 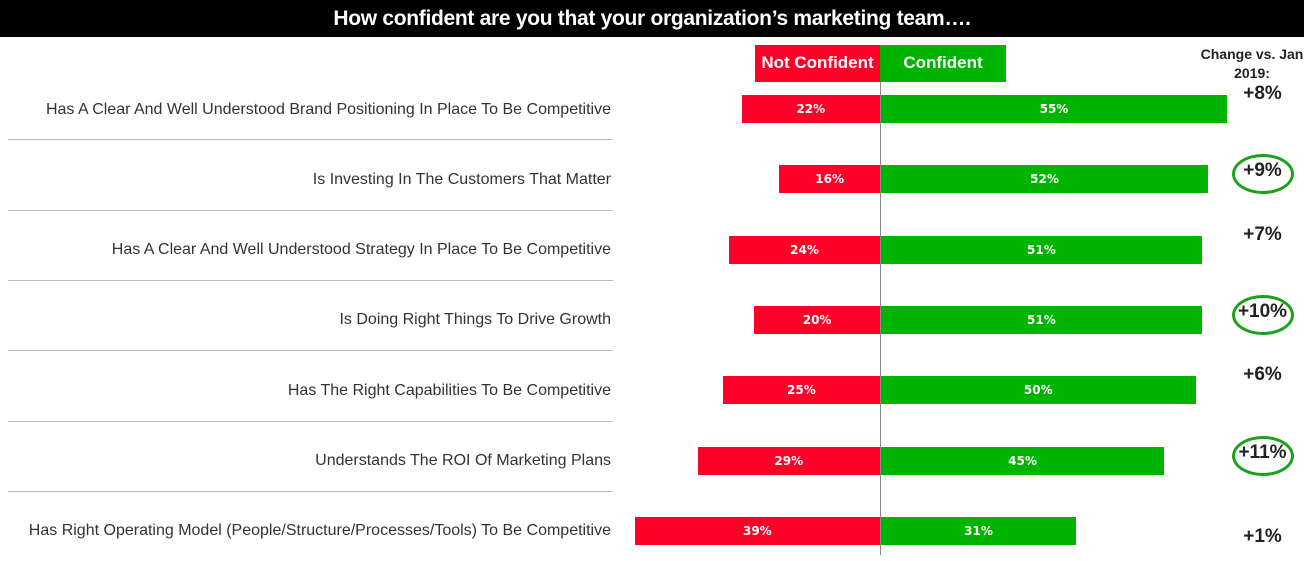 What do you see at coordinates (788, 460) in the screenshot?
I see `bar-not-confident: 29%` at bounding box center [788, 460].